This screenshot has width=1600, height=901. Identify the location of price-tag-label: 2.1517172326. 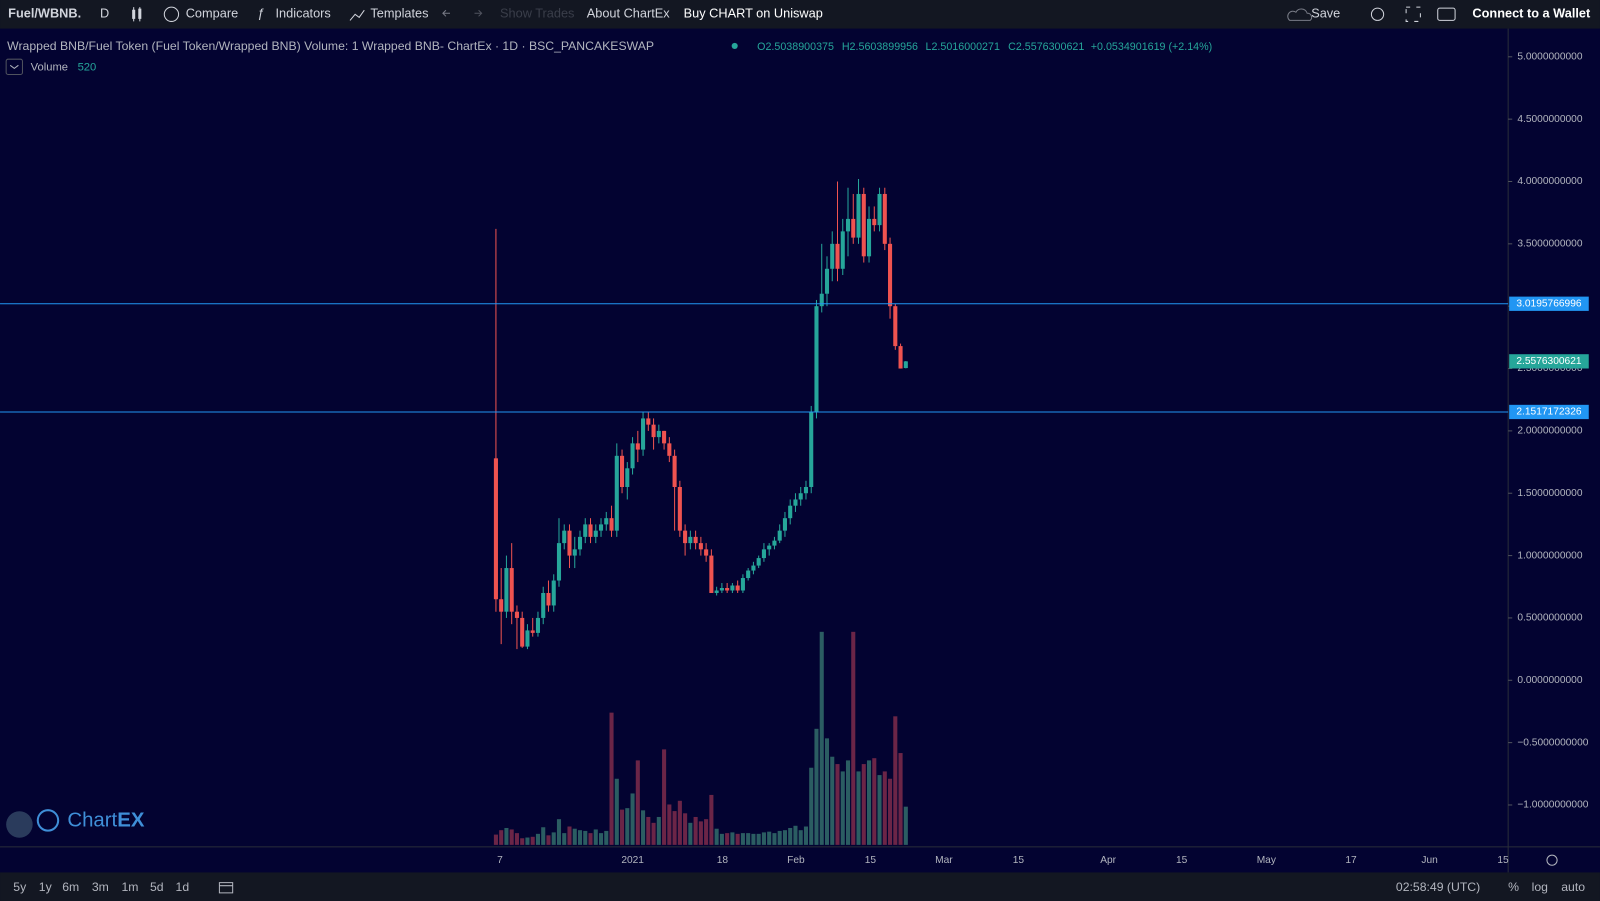
(1548, 412).